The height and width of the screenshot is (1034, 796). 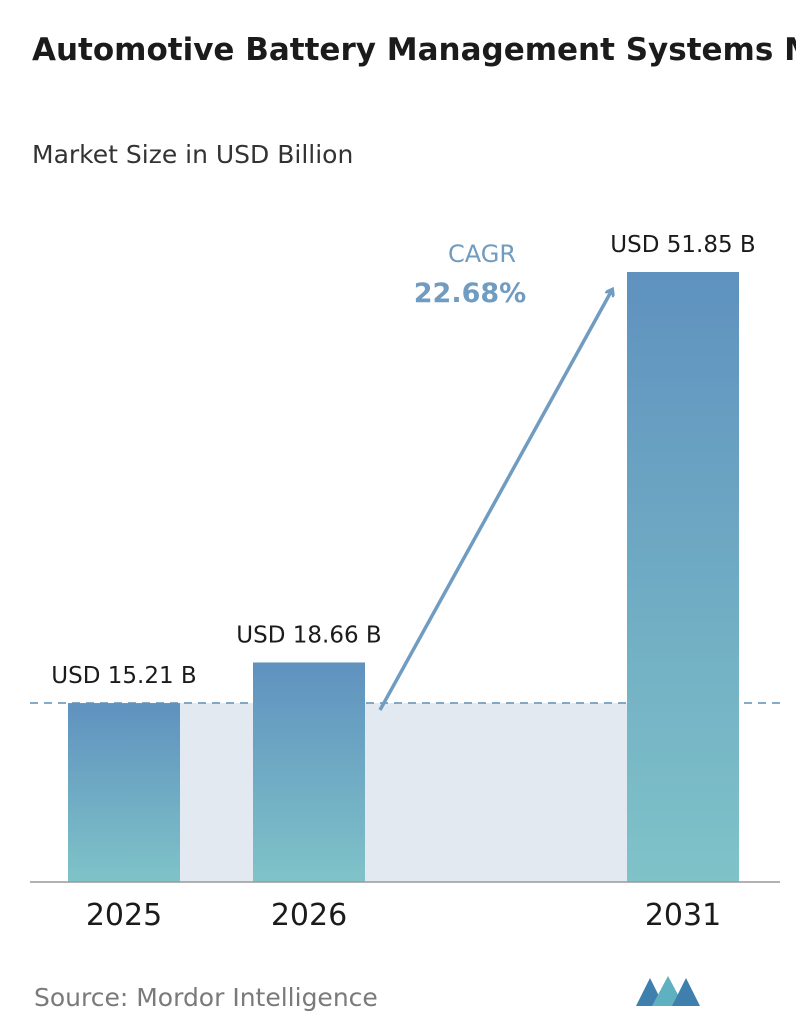 I want to click on x-tick-label: 2031, so click(x=683, y=915).